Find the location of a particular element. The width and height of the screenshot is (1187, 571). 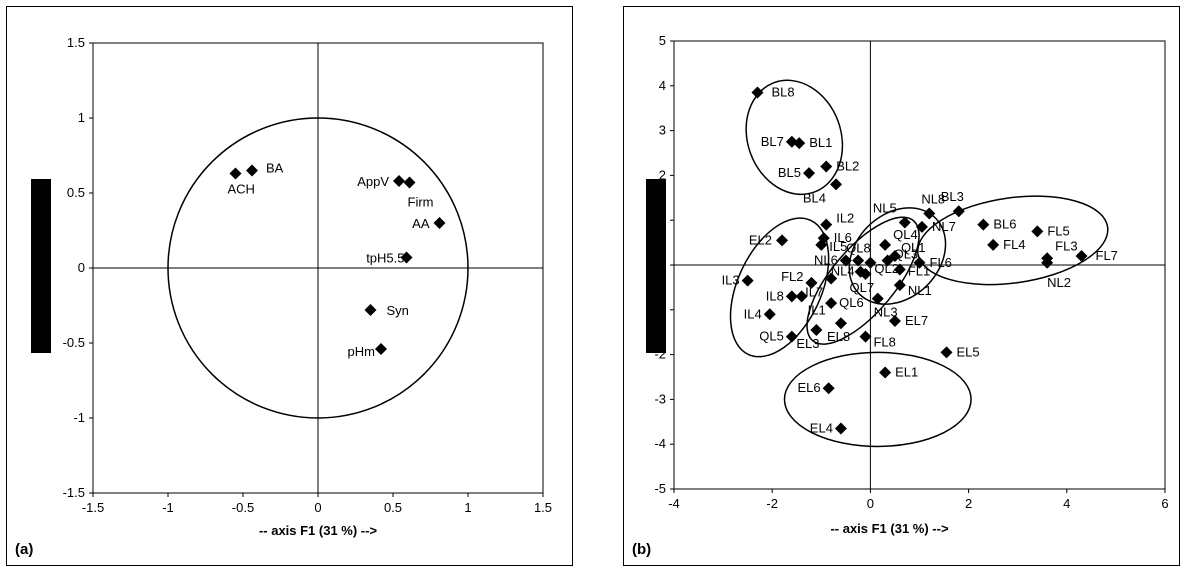

x-tick-label: 1.5 is located at coordinates (543, 507).